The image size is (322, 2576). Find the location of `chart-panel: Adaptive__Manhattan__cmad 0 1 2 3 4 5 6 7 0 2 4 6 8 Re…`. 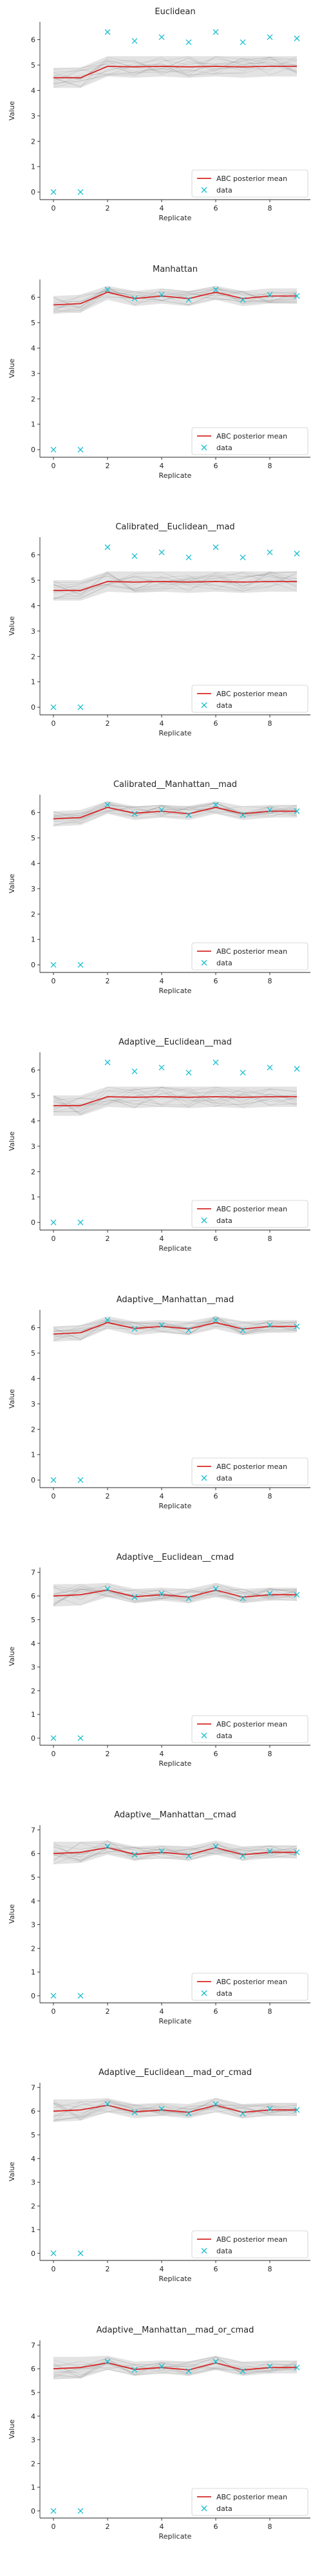

chart-panel: Adaptive__Manhattan__cmad 0 1 2 3 4 5 6 7 0 2 4 6 8 Re… is located at coordinates (159, 1917).